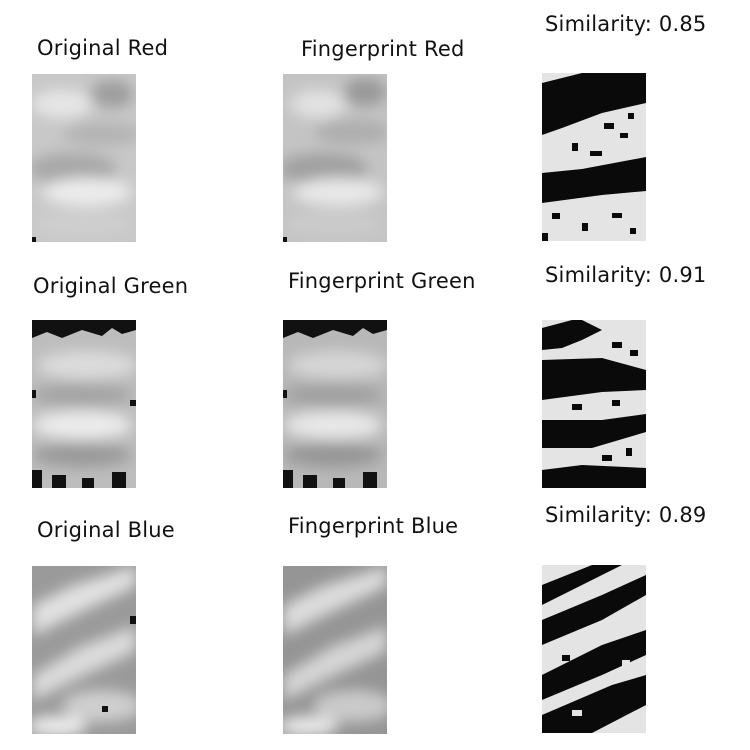  I want to click on similarity-green-map, so click(594, 404).